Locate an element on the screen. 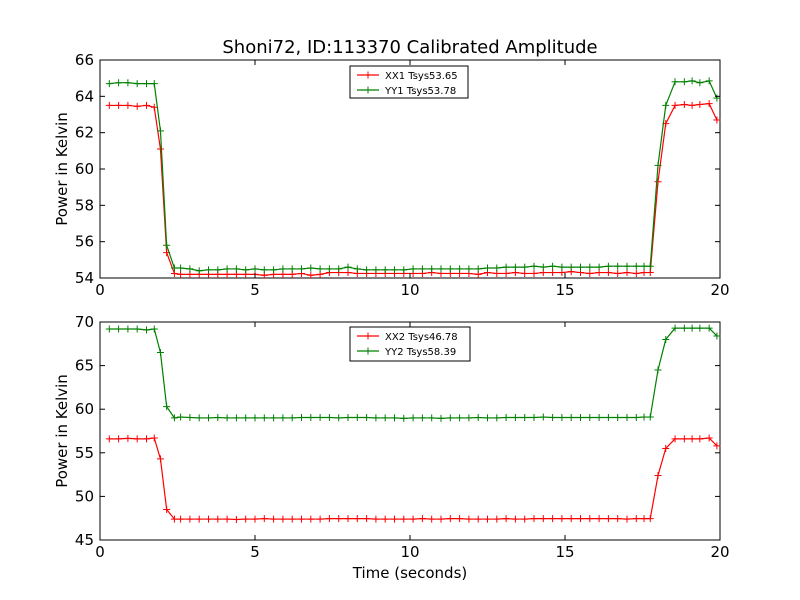  x-axis-label: Time (seconds) is located at coordinates (410, 573).